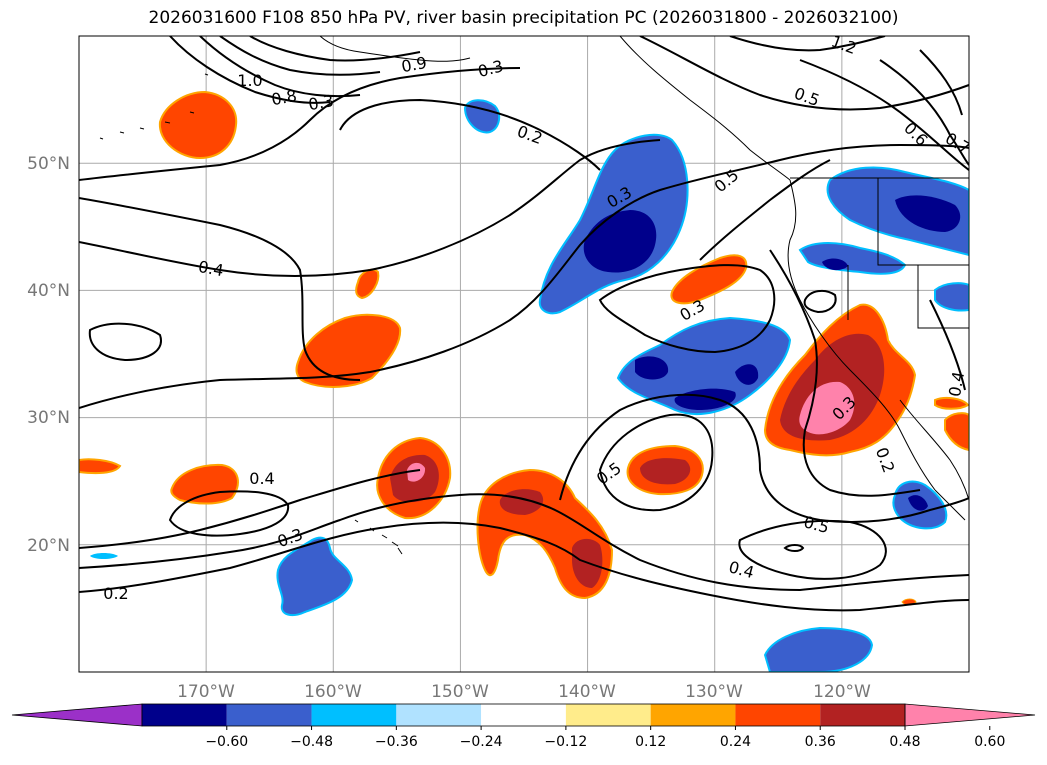 This screenshot has width=1047, height=765. What do you see at coordinates (587, 692) in the screenshot?
I see `lon-label: 140°W` at bounding box center [587, 692].